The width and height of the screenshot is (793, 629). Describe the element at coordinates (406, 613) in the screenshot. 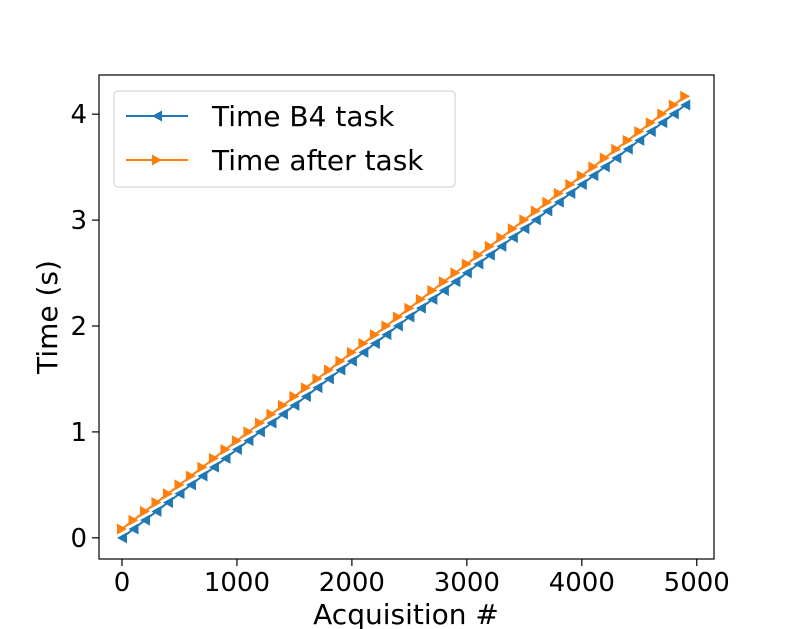

I see `x-axis-label: Acquisition #` at that location.